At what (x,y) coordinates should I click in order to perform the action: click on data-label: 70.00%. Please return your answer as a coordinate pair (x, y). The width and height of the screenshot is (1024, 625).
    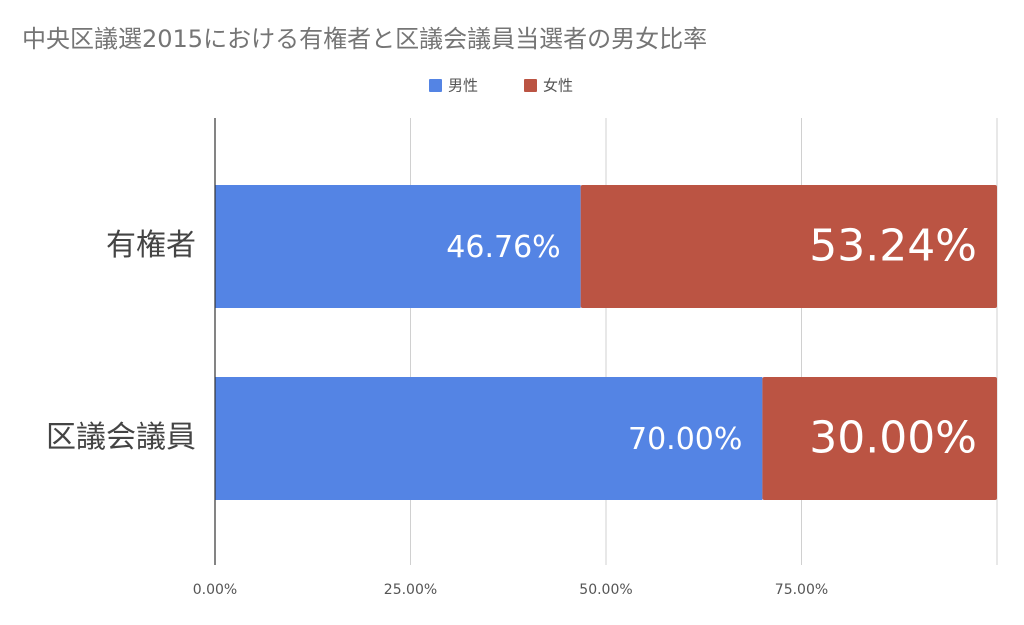
    Looking at the image, I should click on (685, 439).